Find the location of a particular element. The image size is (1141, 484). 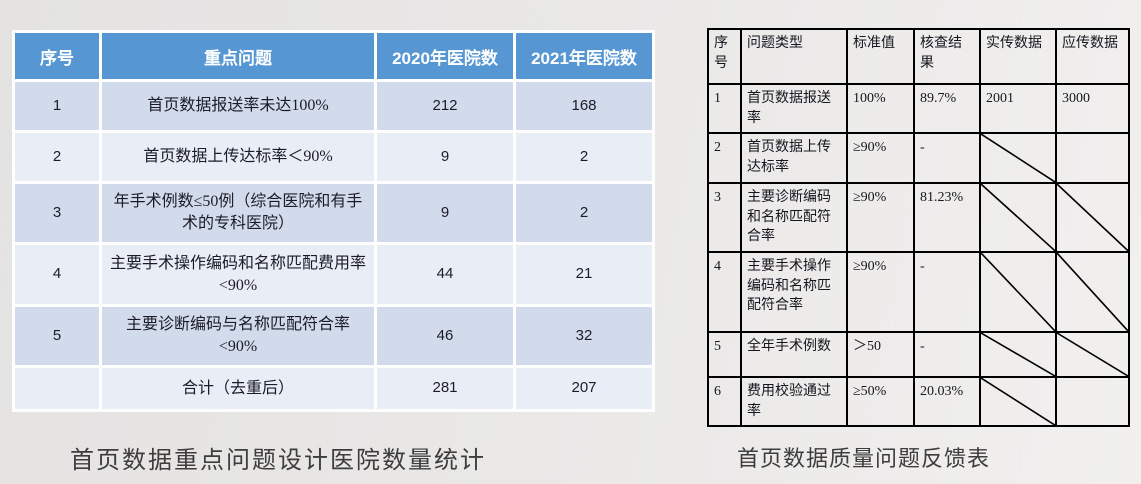

count-2020-cell: 46 is located at coordinates (445, 336).